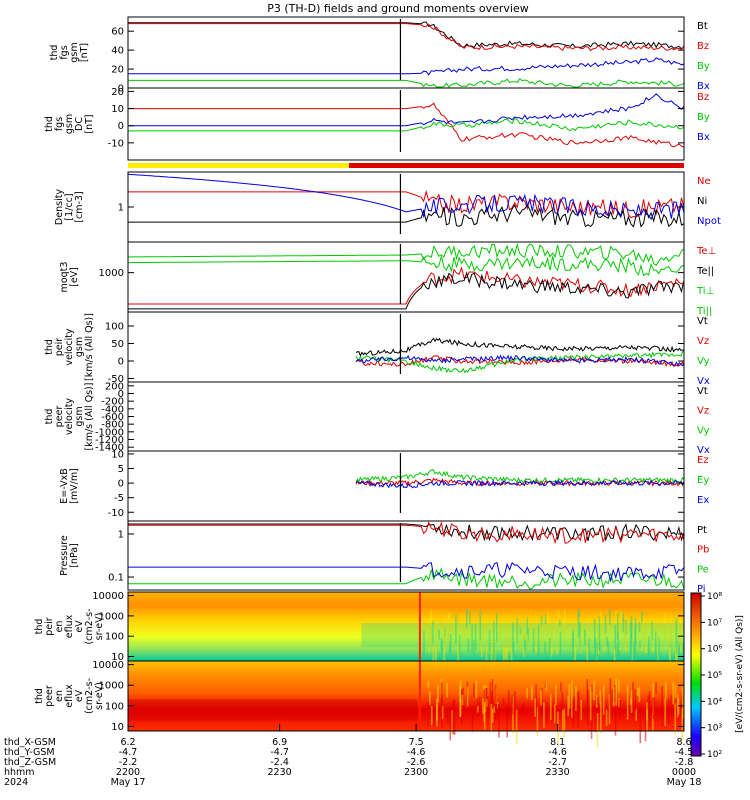 This screenshot has width=750, height=800. Describe the element at coordinates (111, 616) in the screenshot. I see `y-tick-label: 1000` at that location.